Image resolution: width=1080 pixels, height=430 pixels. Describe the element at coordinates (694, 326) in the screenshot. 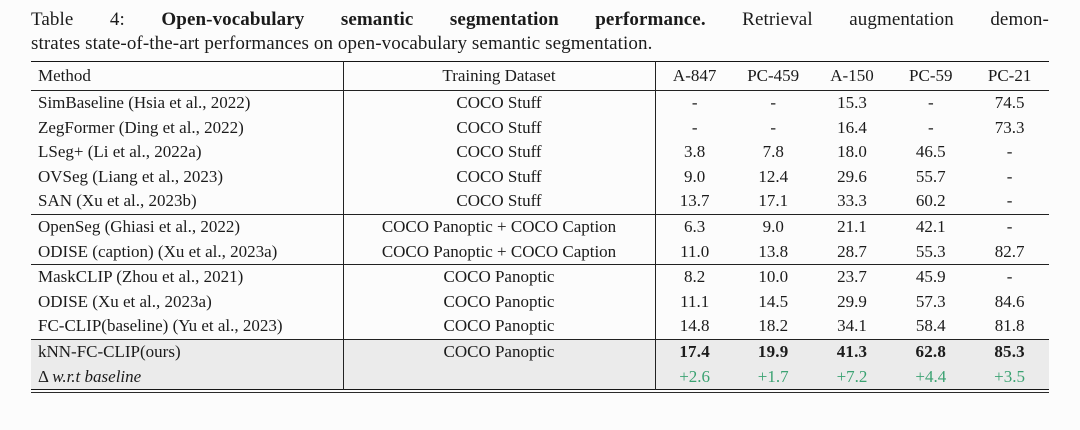

I see `score-cell-a-847: 14.8` at that location.